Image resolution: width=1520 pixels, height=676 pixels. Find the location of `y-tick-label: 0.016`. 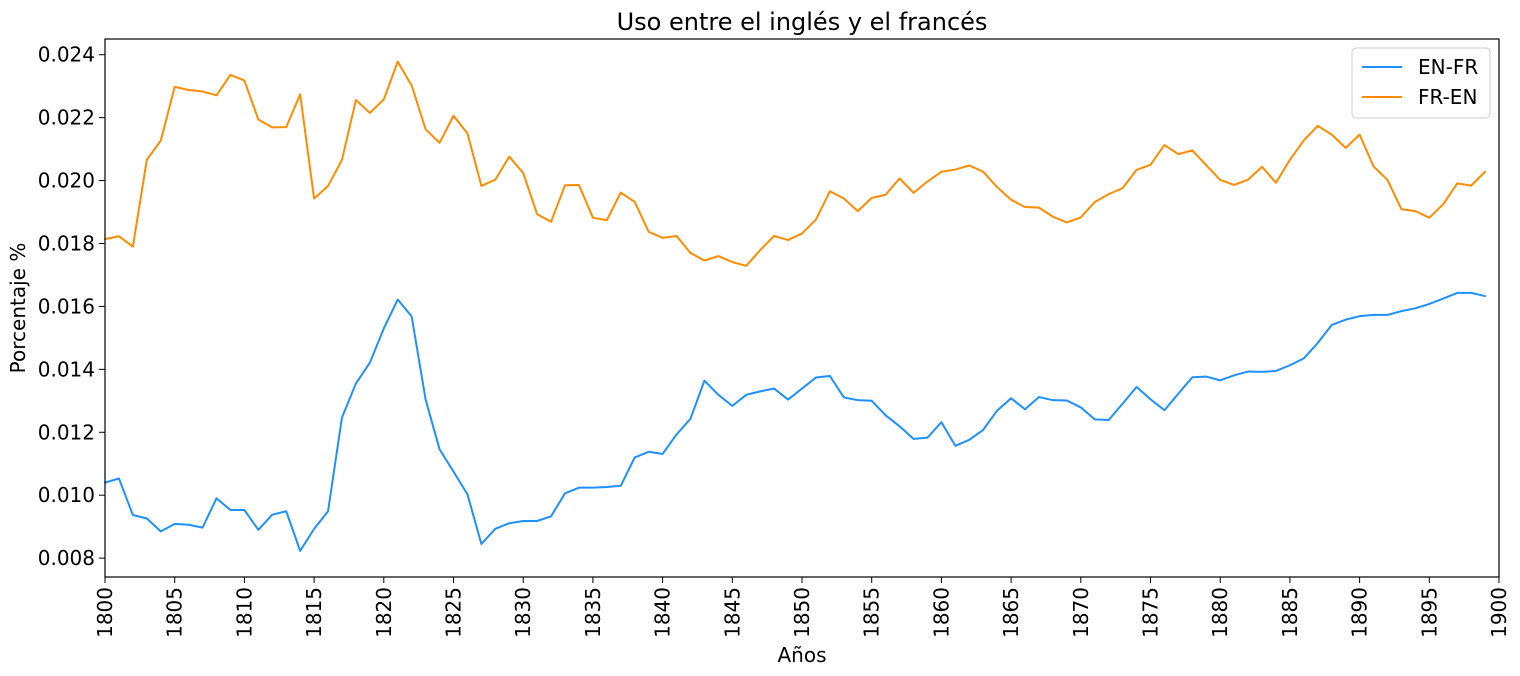

y-tick-label: 0.016 is located at coordinates (66, 306).